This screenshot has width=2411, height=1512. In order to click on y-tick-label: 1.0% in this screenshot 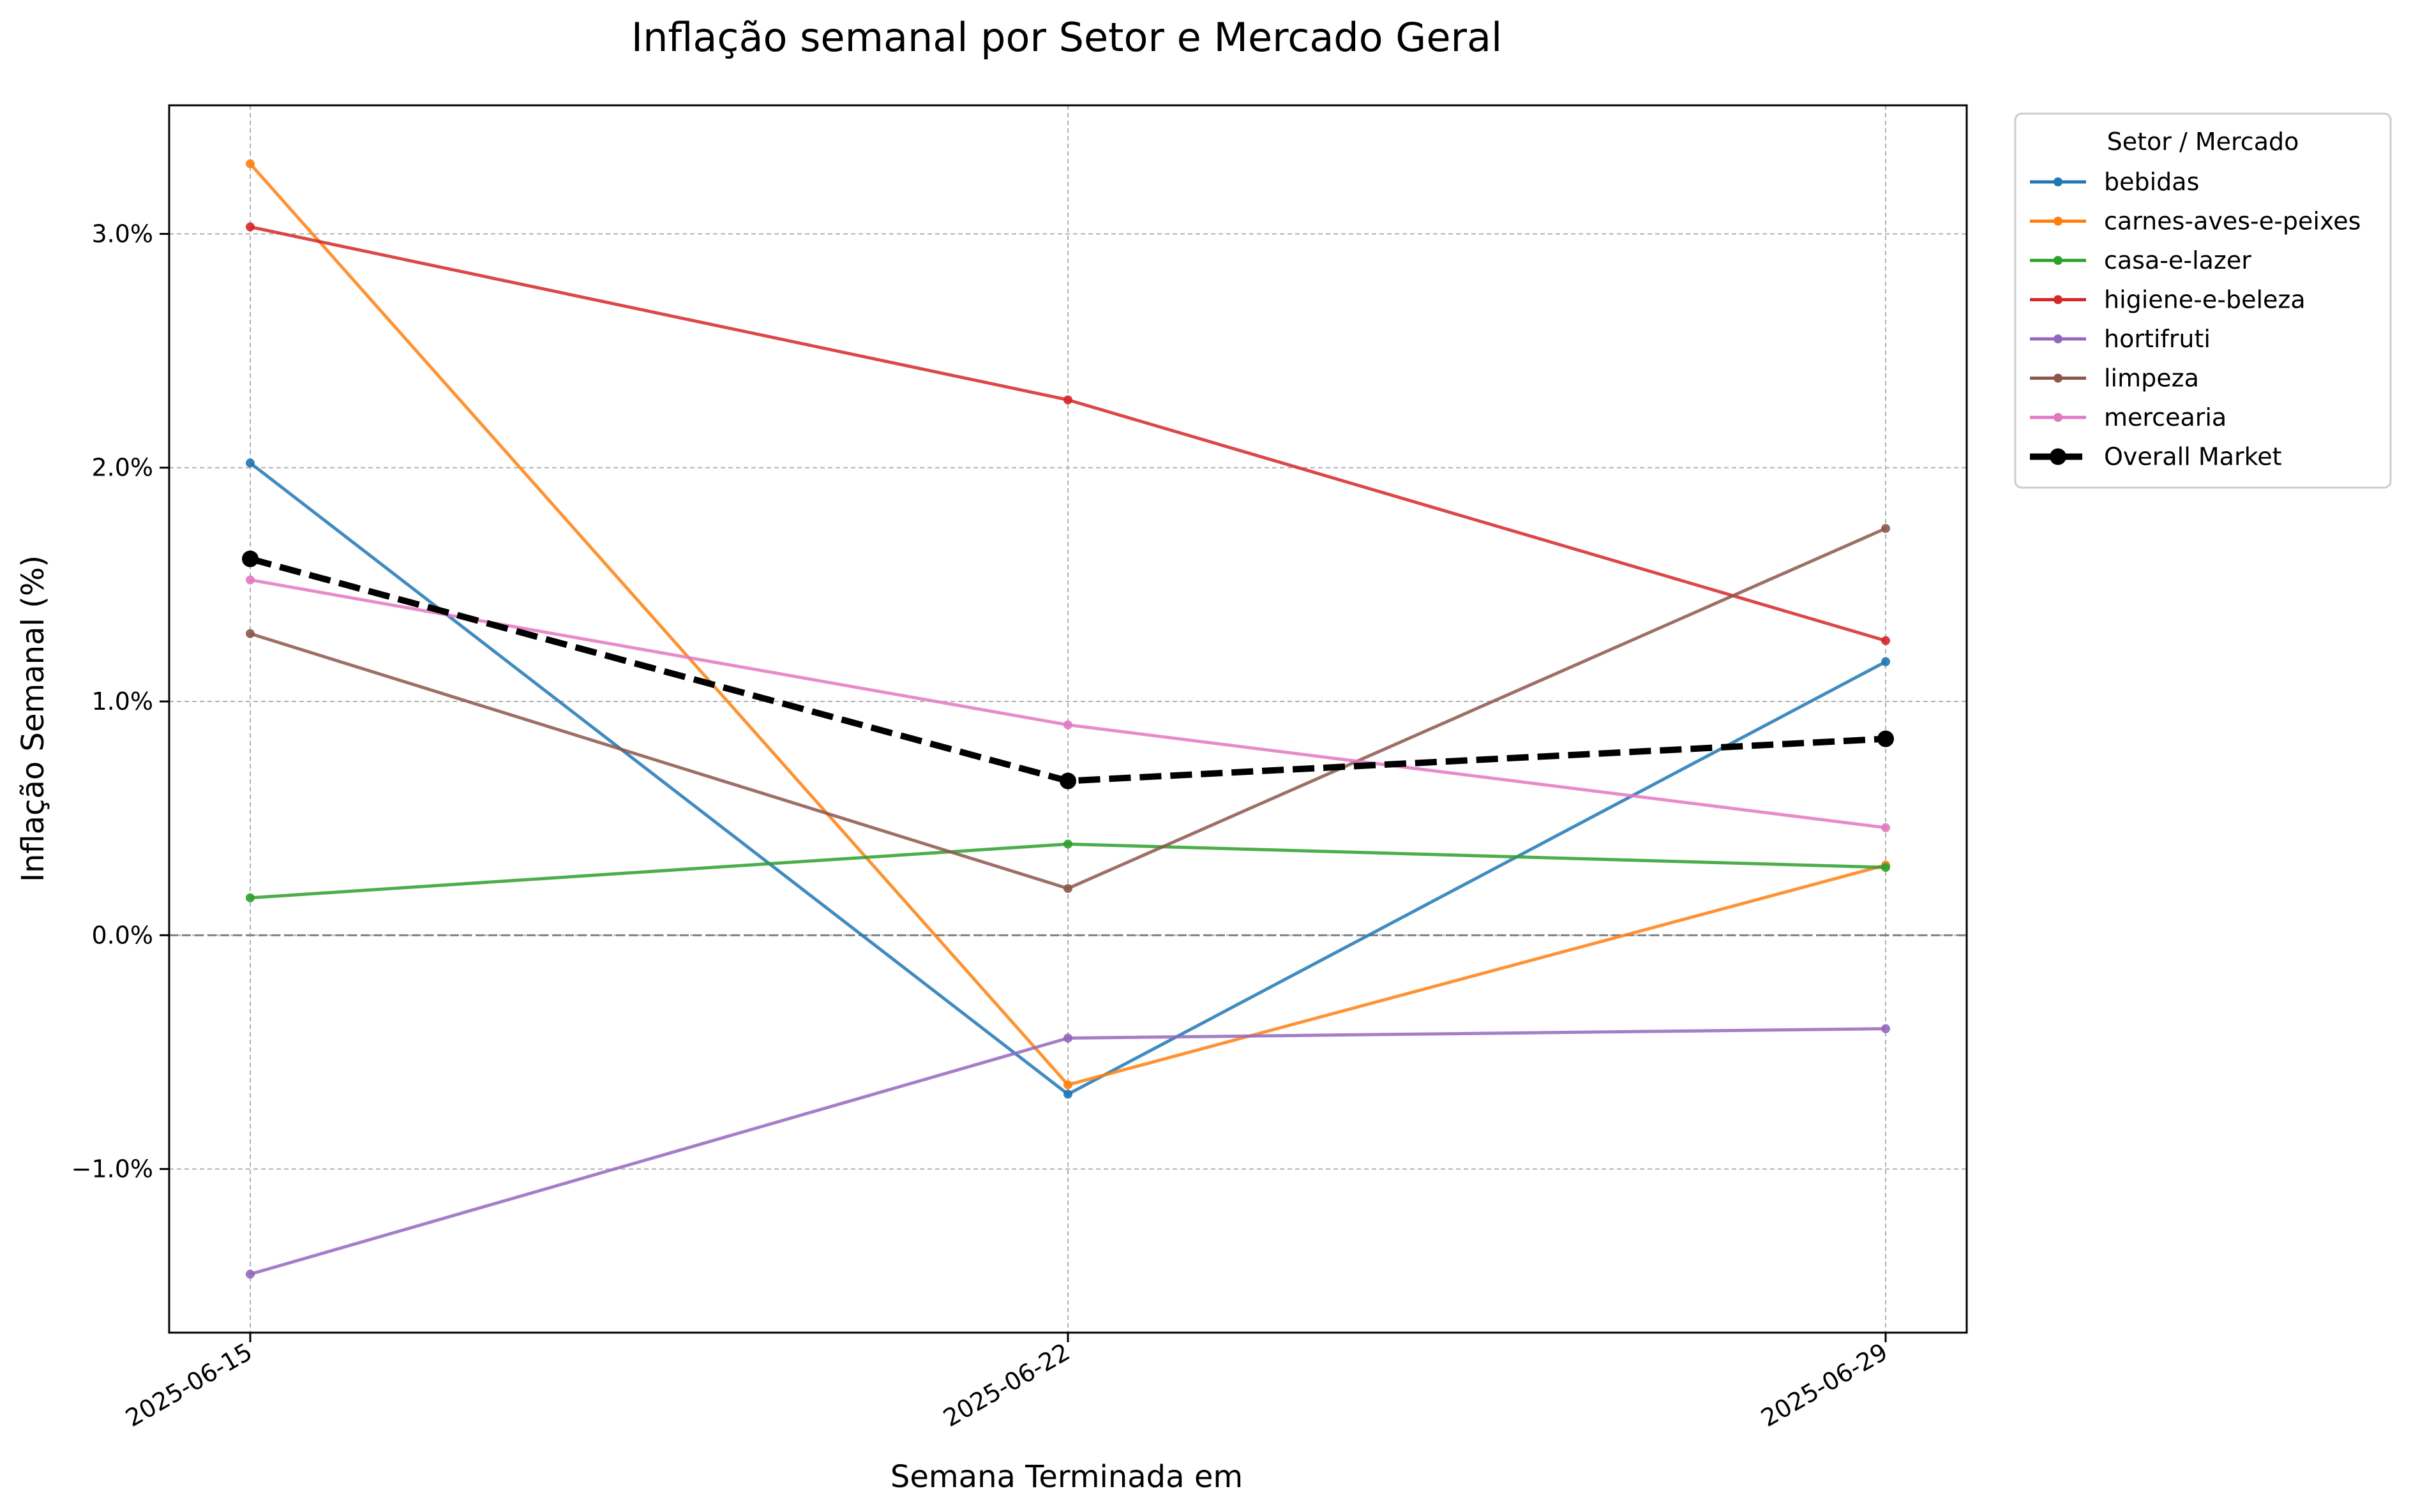, I will do `click(122, 701)`.